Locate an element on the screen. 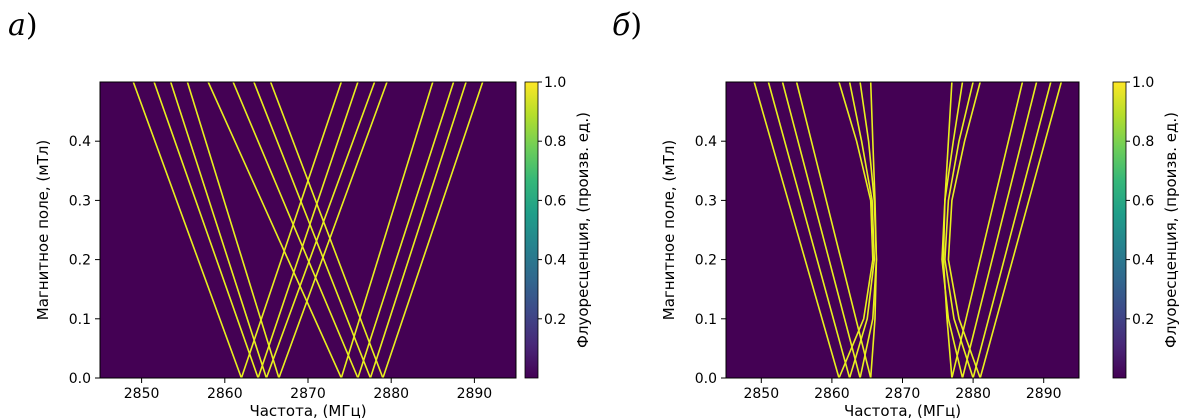  panel-label-b: б) is located at coordinates (627, 25).